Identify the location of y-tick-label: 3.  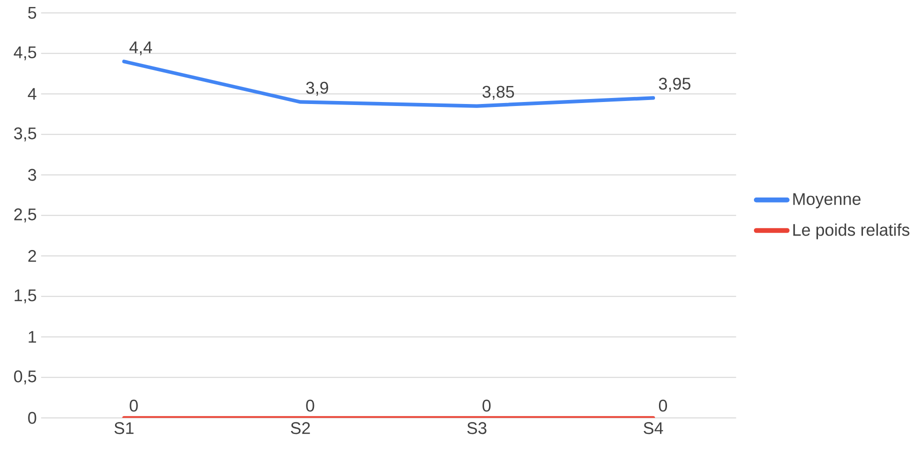
(32, 174).